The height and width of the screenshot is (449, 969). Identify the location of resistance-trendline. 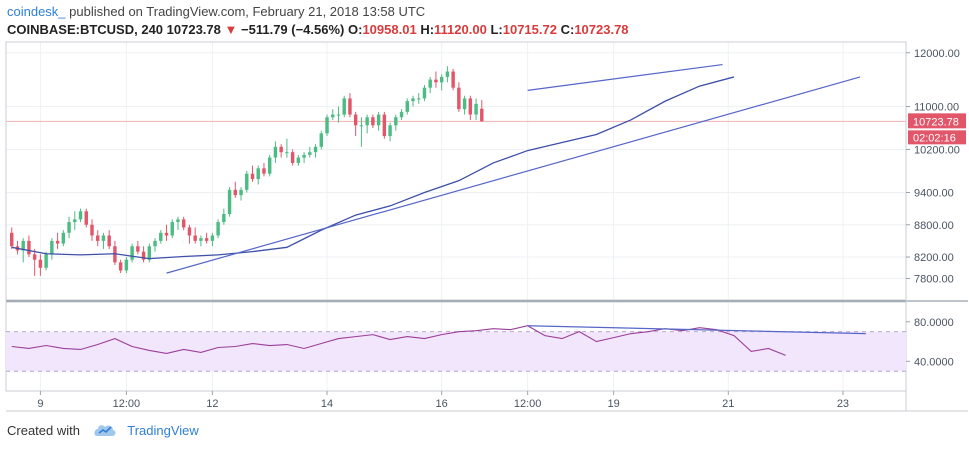
(625, 77).